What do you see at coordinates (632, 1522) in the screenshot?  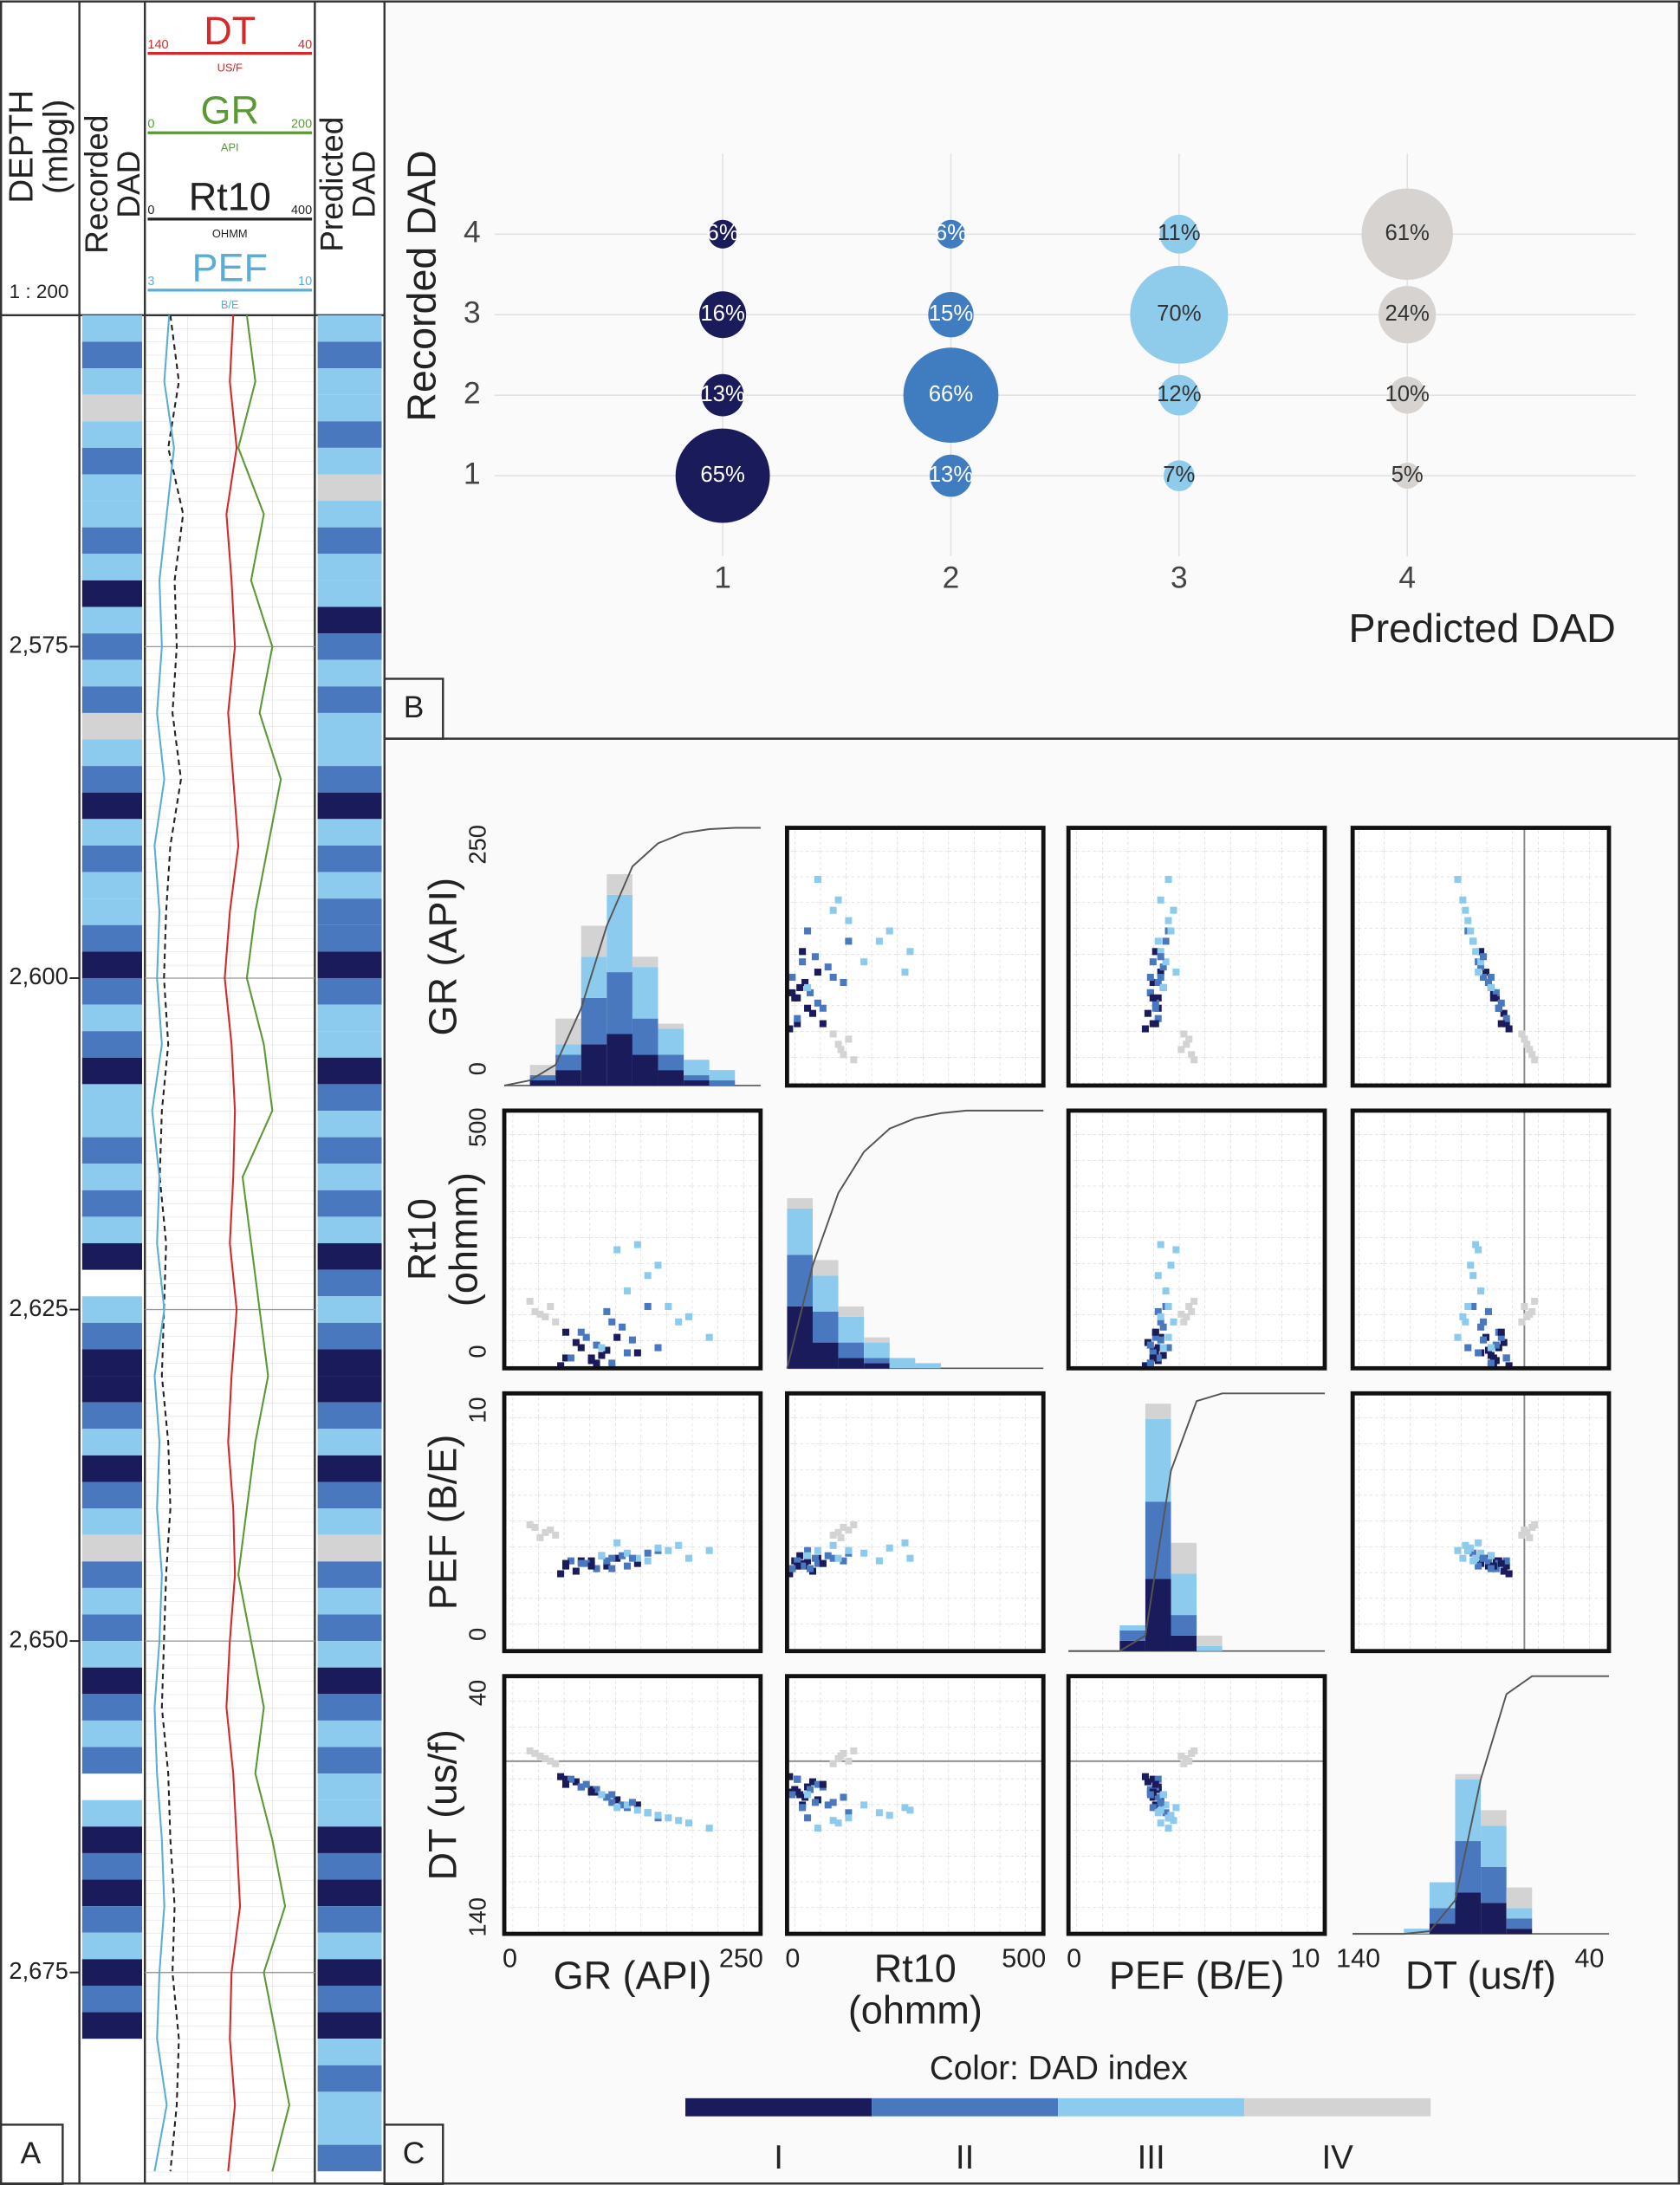 I see `cell-frame` at bounding box center [632, 1522].